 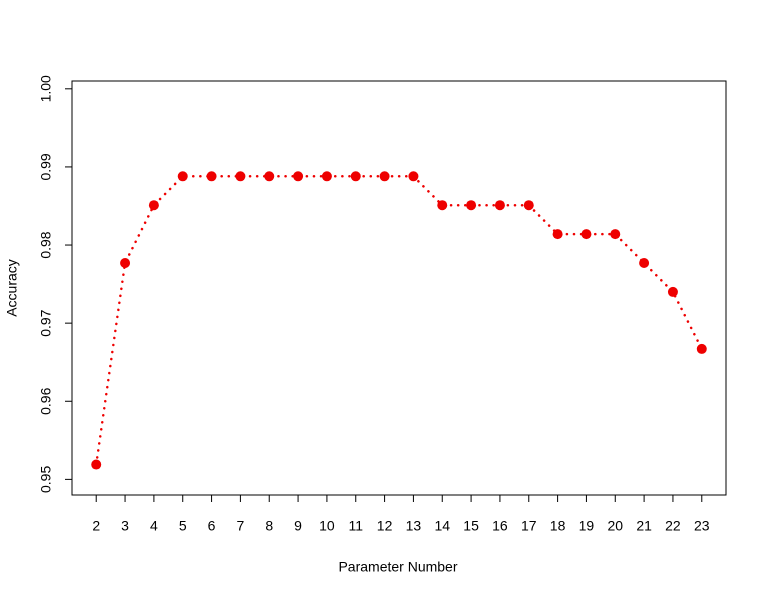 I want to click on x-tick-label: 10, so click(x=327, y=526).